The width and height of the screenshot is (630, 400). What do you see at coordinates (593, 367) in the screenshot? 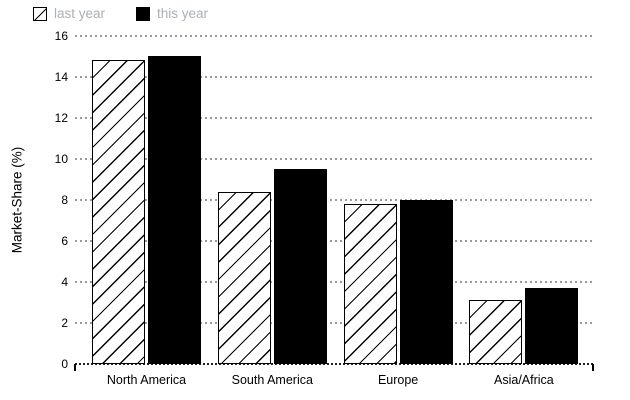
I see `x-axis-right-end-tick` at bounding box center [593, 367].